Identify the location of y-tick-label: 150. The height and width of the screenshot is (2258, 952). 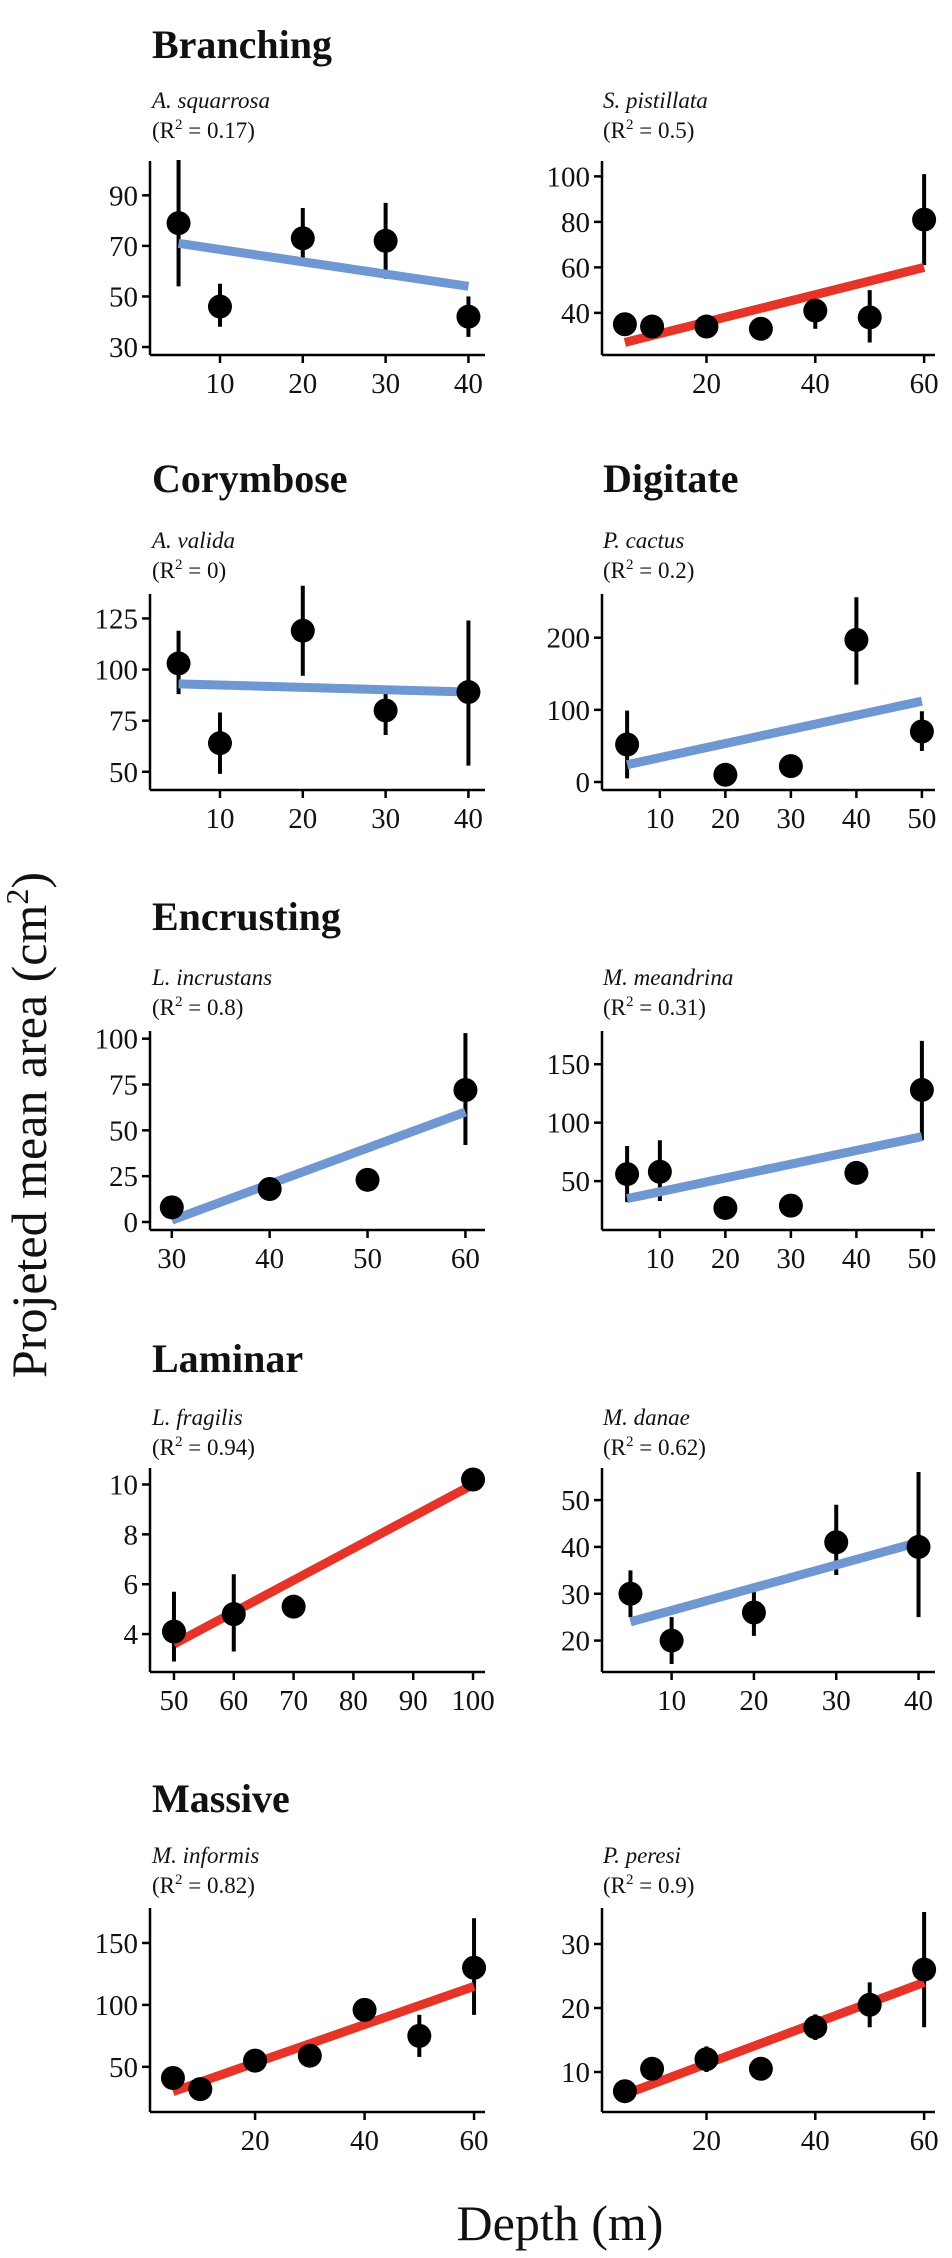
(569, 1065).